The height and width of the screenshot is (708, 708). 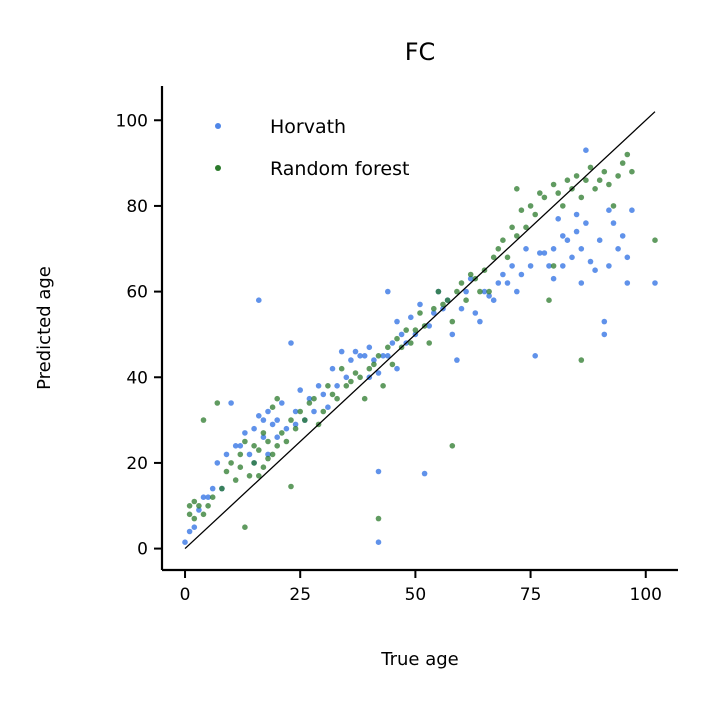 I want to click on y-ticks: 0 20 40 60 80 100, so click(x=139, y=335).